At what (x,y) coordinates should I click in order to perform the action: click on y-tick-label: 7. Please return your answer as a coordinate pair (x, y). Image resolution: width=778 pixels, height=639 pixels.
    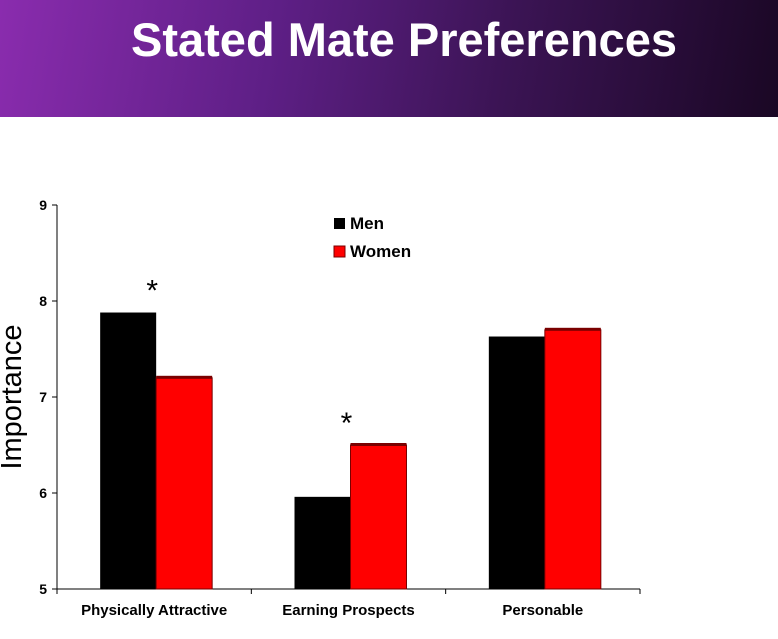
    Looking at the image, I should click on (43, 397).